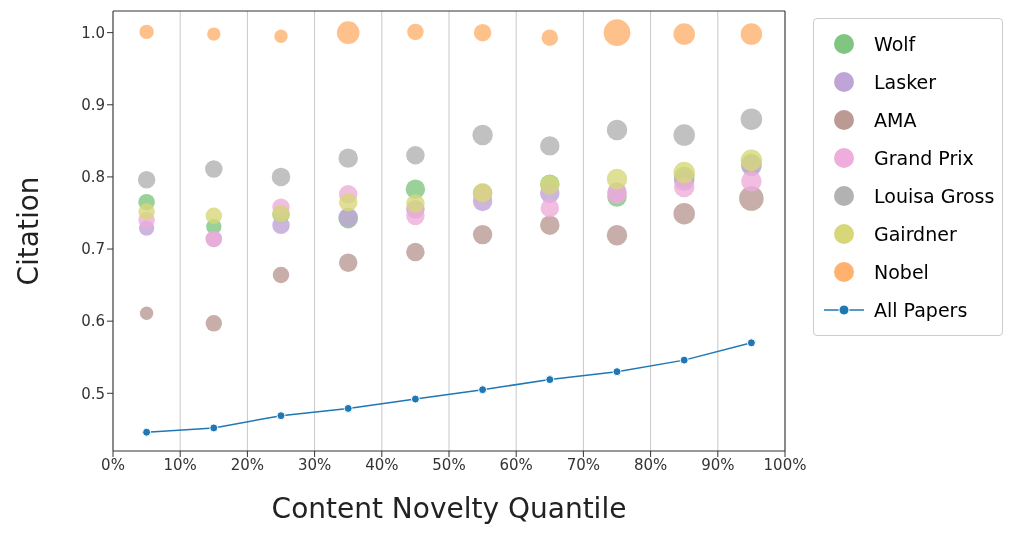 This screenshot has height=544, width=1029. I want to click on x-tick-label: 50%, so click(449, 464).